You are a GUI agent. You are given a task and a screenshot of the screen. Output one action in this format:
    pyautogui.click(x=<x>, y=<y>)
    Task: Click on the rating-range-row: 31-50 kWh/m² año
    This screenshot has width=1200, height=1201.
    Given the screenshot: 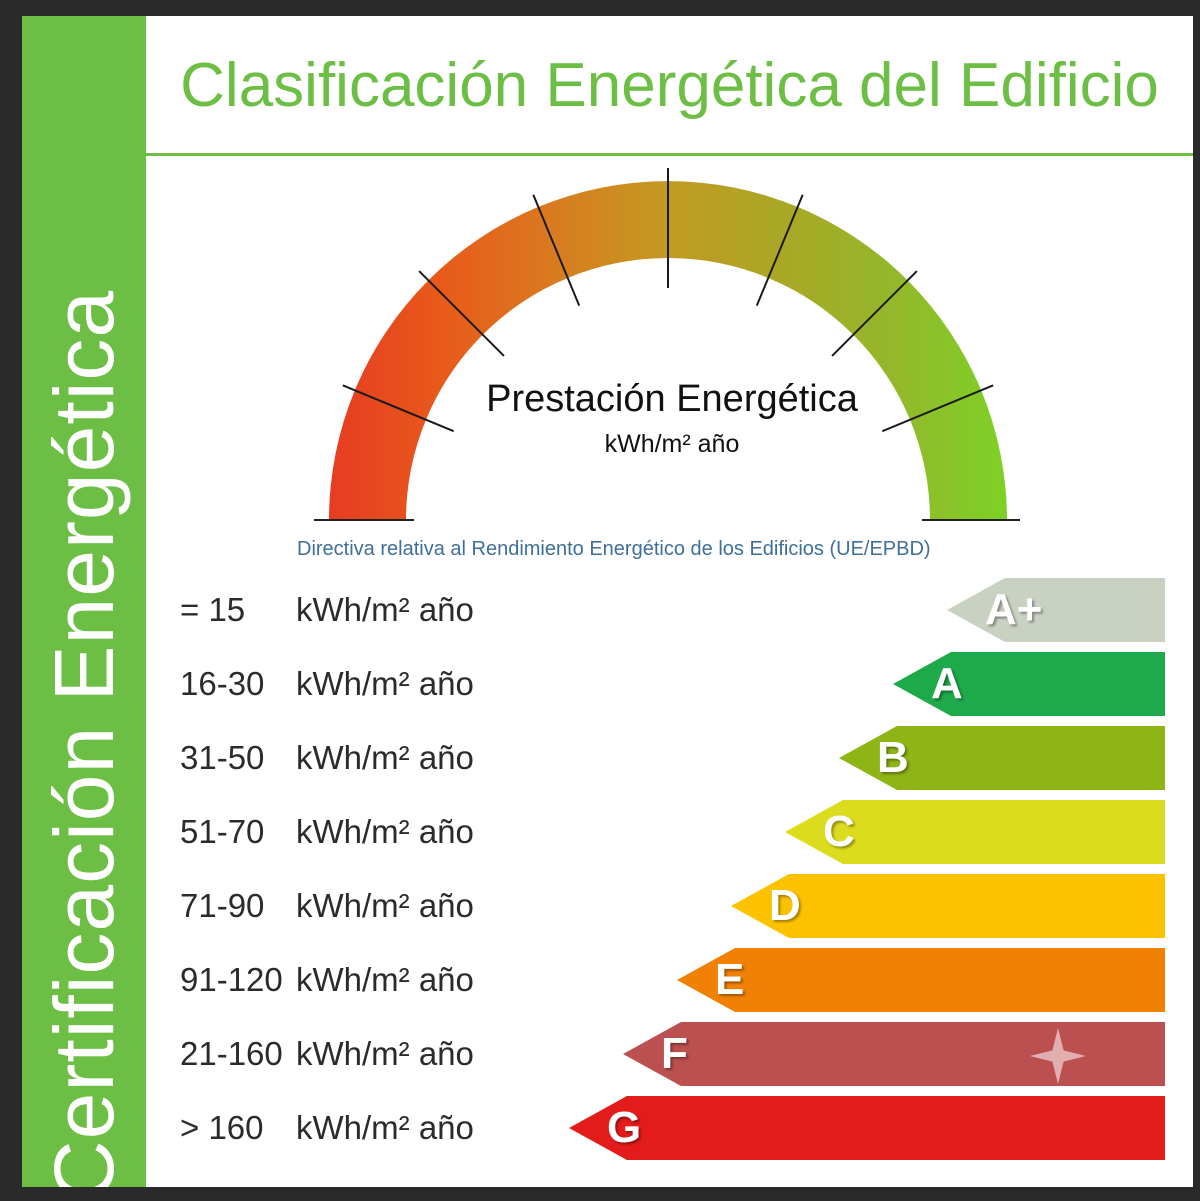 What is the action you would take?
    pyautogui.click(x=327, y=758)
    